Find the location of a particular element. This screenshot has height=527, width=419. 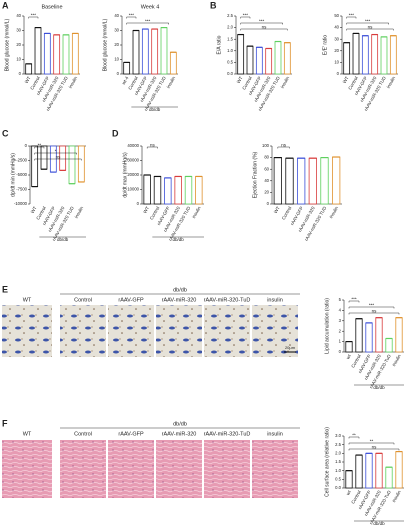

y-tick-label: 5 is located at coordinates (340, 299).